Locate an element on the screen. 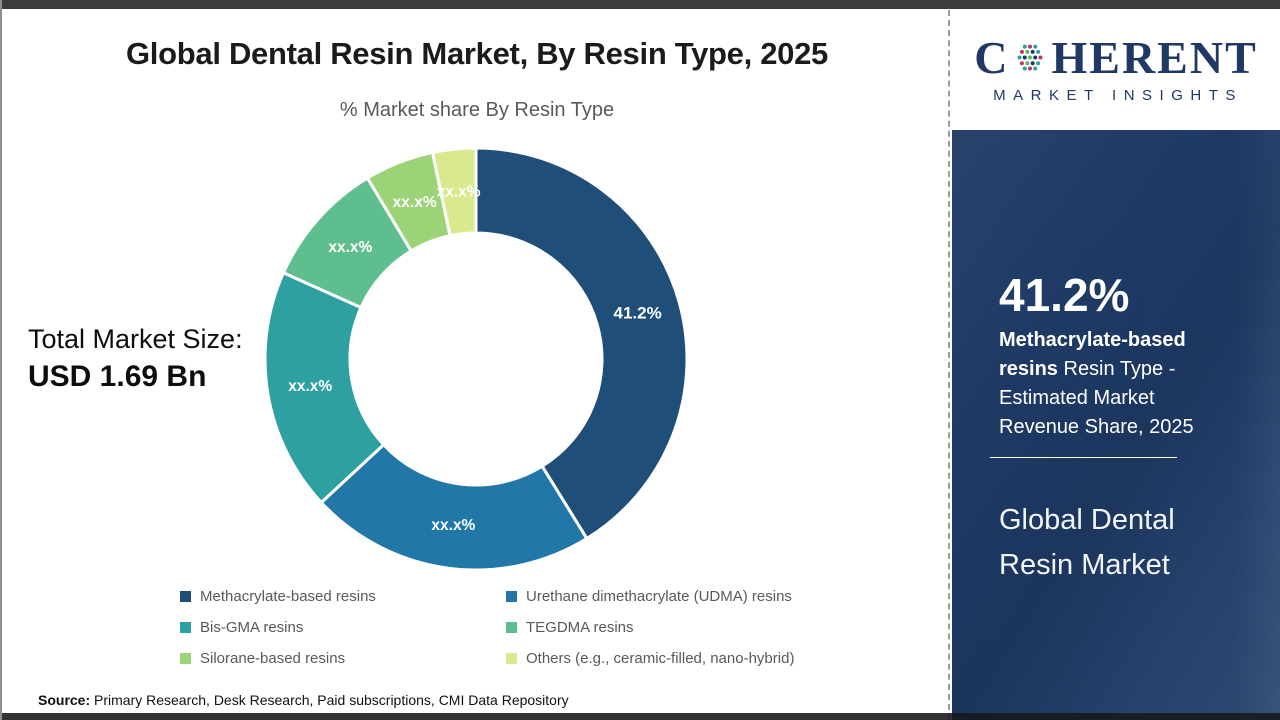  source-label: Source: is located at coordinates (64, 700).